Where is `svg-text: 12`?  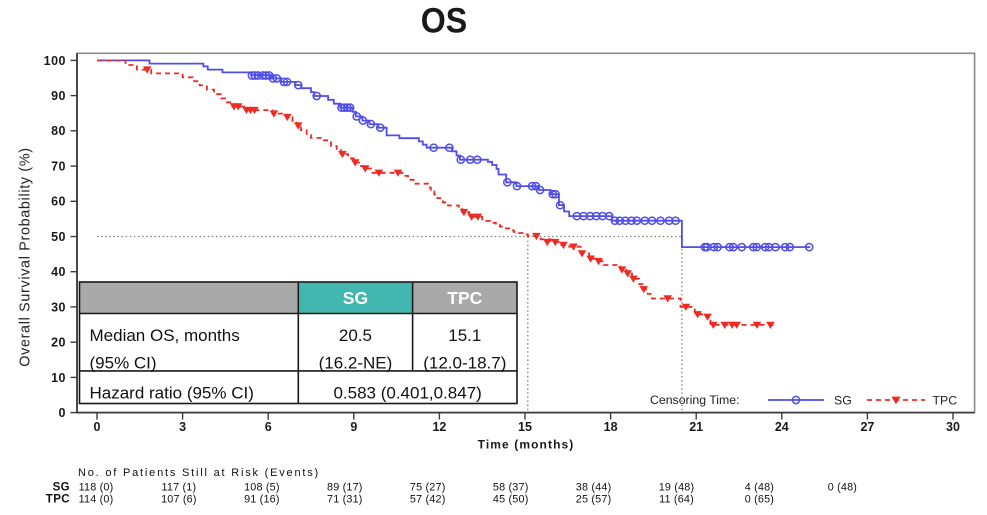
svg-text: 12 is located at coordinates (439, 427).